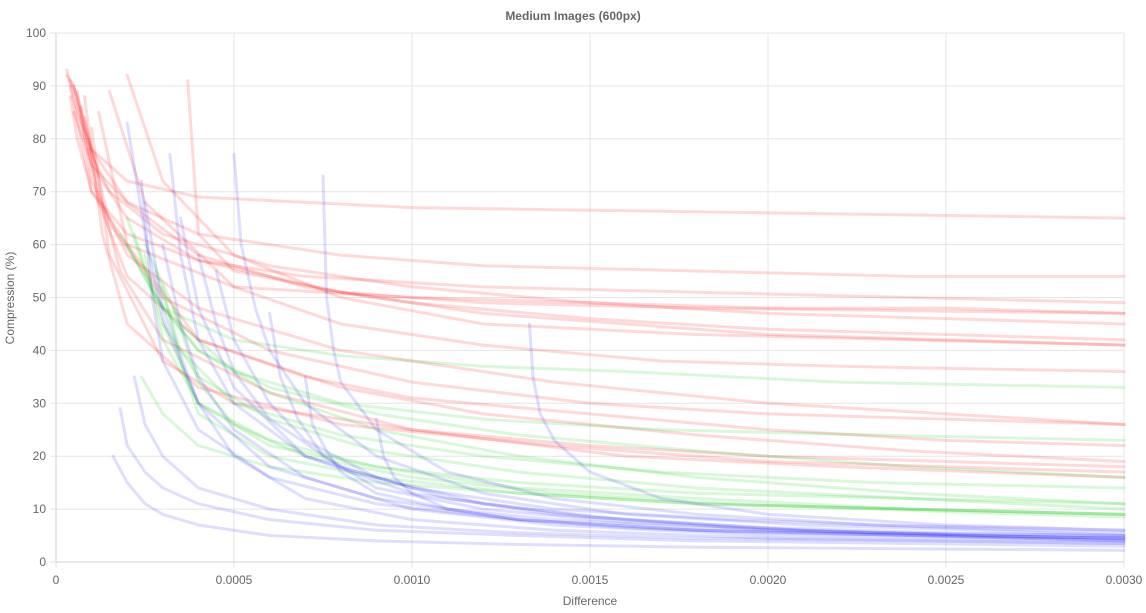 This screenshot has height=613, width=1146. Describe the element at coordinates (590, 601) in the screenshot. I see `x-axis-title: Difference` at that location.